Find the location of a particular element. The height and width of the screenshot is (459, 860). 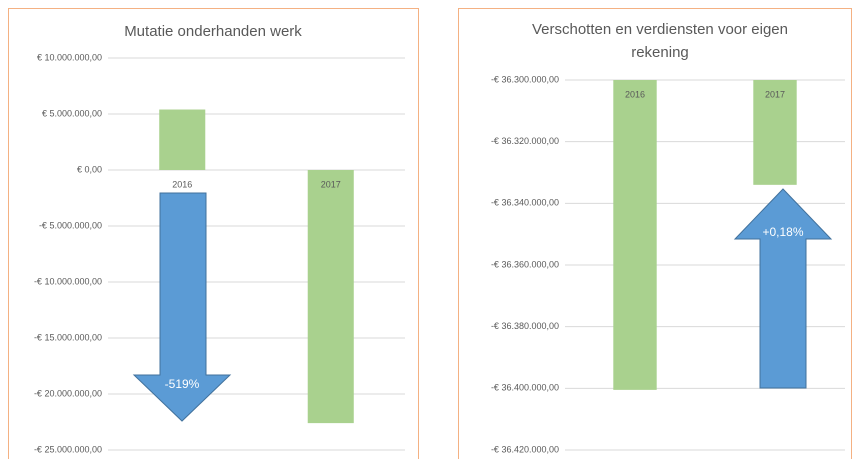

y-tick-label: -€ 36.380.000,00 is located at coordinates (525, 326).